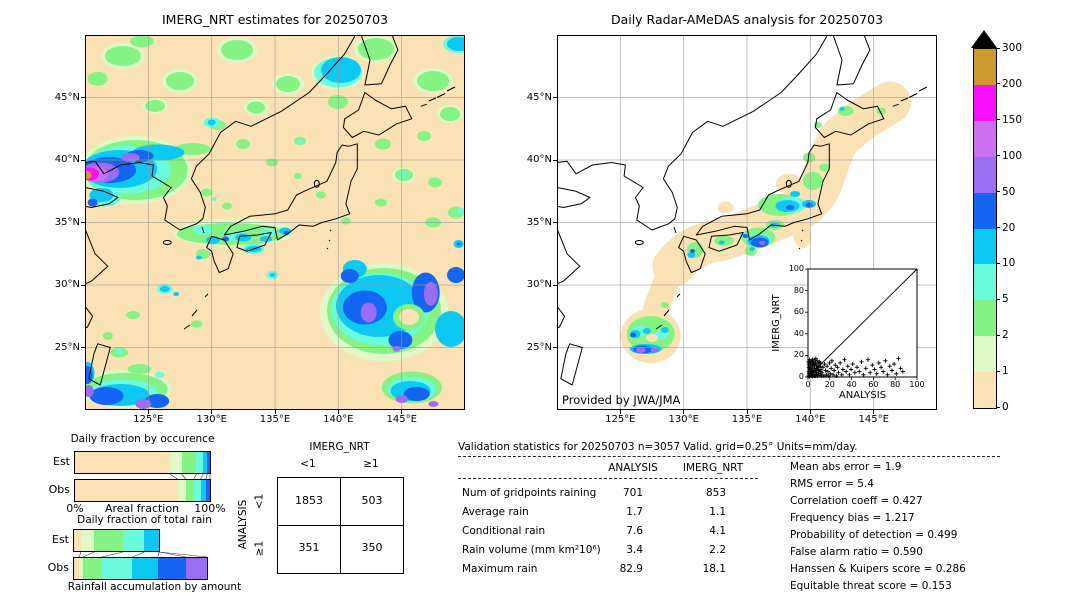  I want to click on lon-tick-label: 135°E, so click(275, 419).